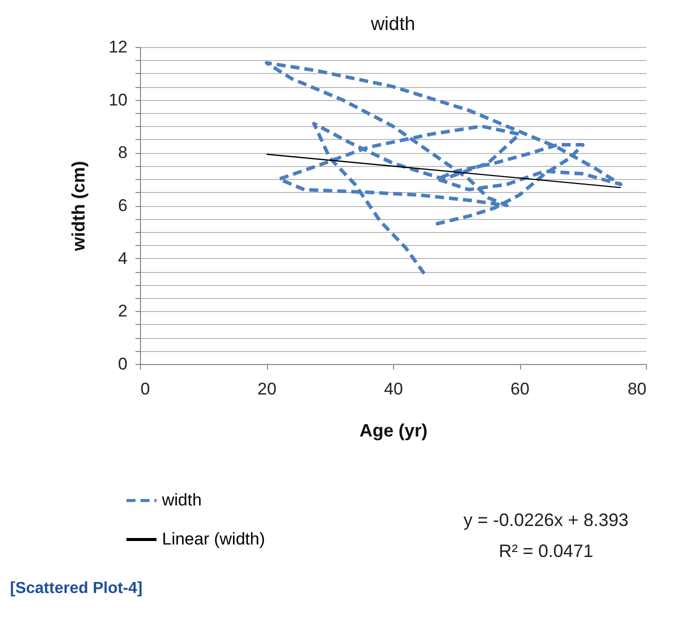  I want to click on y-tick-label: 6, so click(123, 205).